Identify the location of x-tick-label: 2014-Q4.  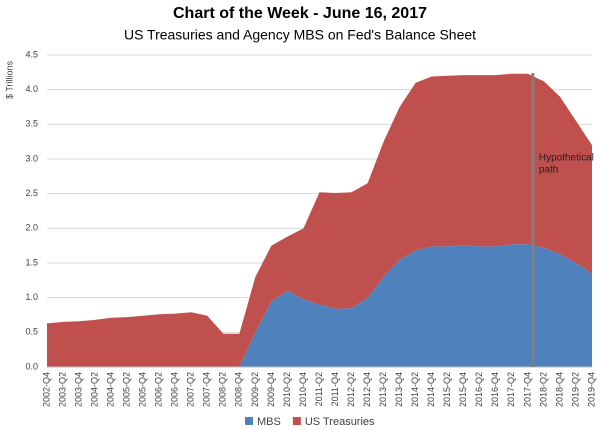
(431, 389).